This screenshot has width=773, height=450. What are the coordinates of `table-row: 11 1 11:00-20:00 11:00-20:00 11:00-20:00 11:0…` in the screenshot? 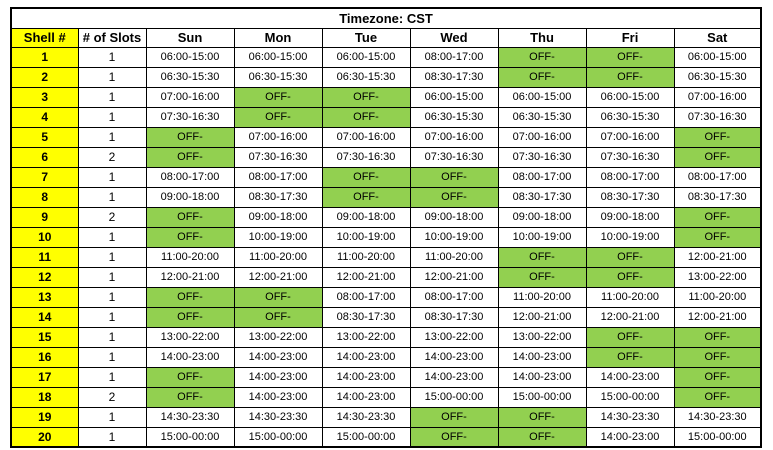 It's located at (386, 257).